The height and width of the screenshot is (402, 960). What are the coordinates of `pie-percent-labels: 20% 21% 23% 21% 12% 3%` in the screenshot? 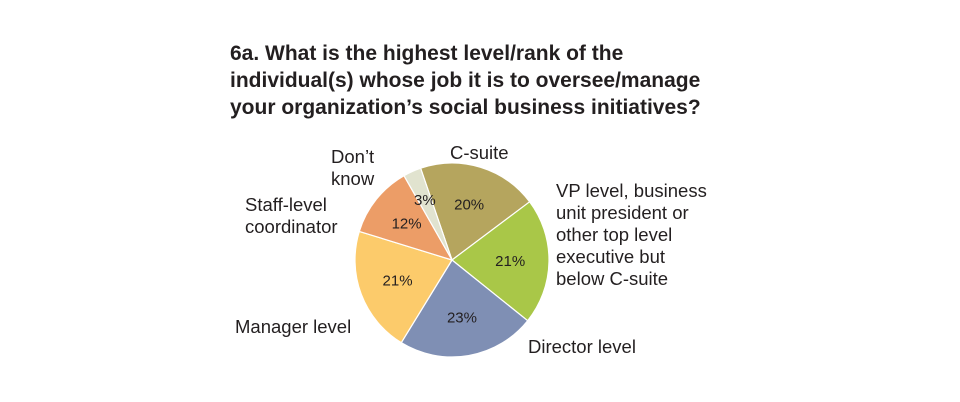 It's located at (454, 259).